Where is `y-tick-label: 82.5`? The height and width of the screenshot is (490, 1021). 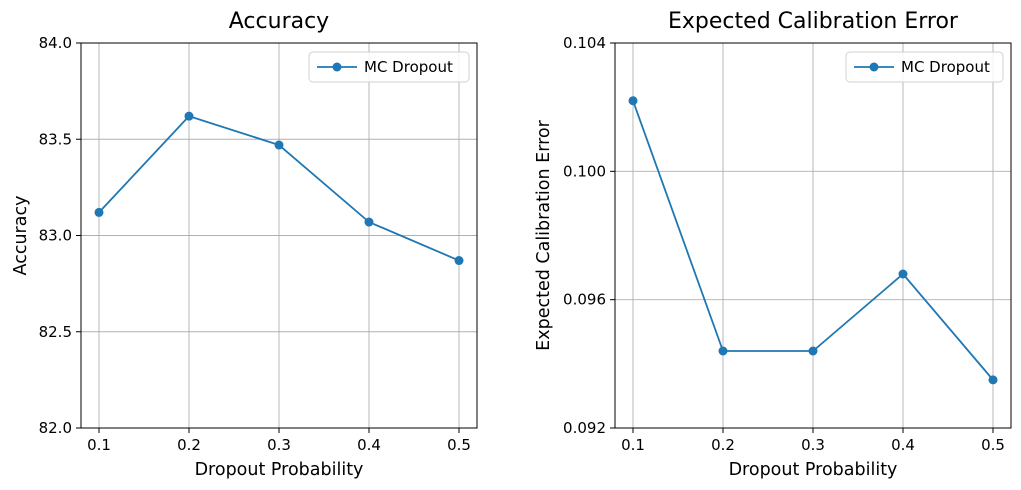 y-tick-label: 82.5 is located at coordinates (55, 332).